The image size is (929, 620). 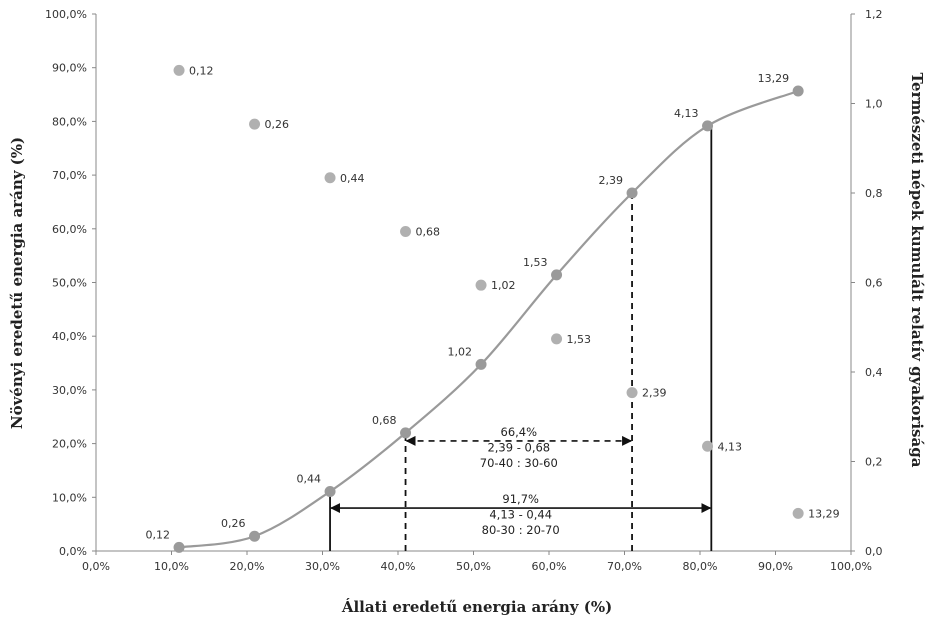 What do you see at coordinates (69, 283) in the screenshot?
I see `y-left-tick-label: 50,0%` at bounding box center [69, 283].